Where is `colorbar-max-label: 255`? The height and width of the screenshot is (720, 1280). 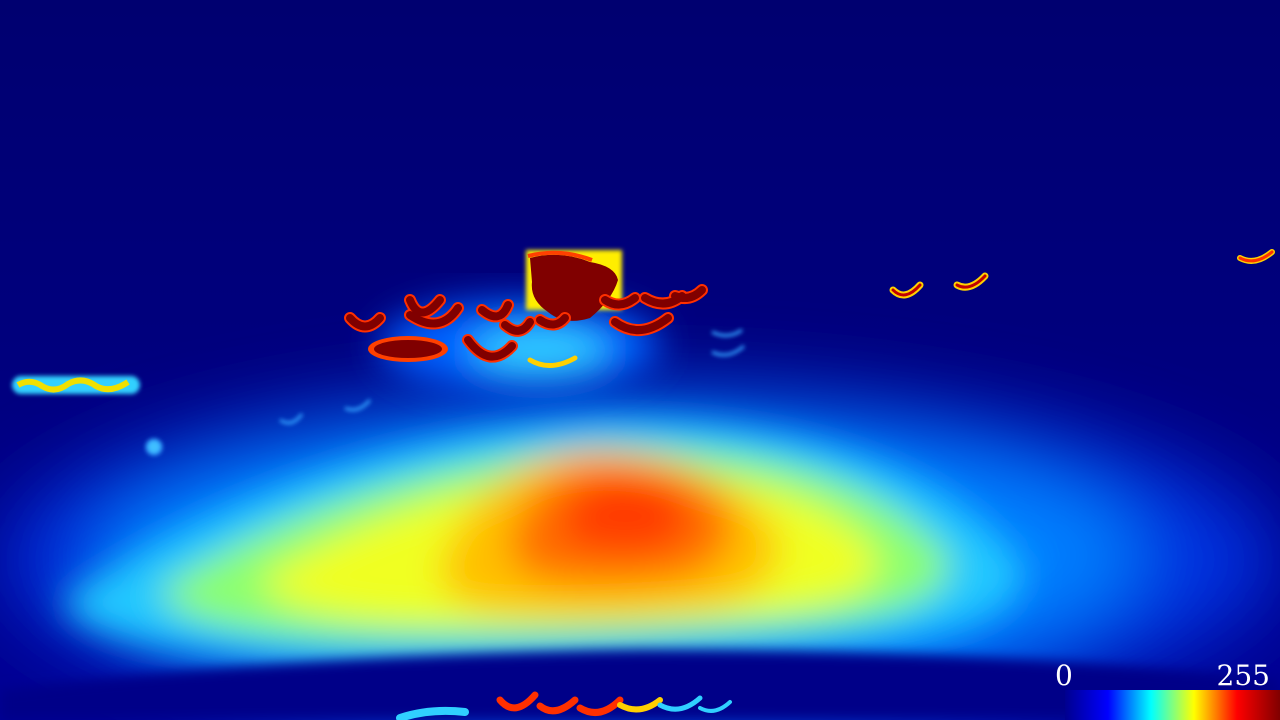 colorbar-max-label: 255 is located at coordinates (1243, 676).